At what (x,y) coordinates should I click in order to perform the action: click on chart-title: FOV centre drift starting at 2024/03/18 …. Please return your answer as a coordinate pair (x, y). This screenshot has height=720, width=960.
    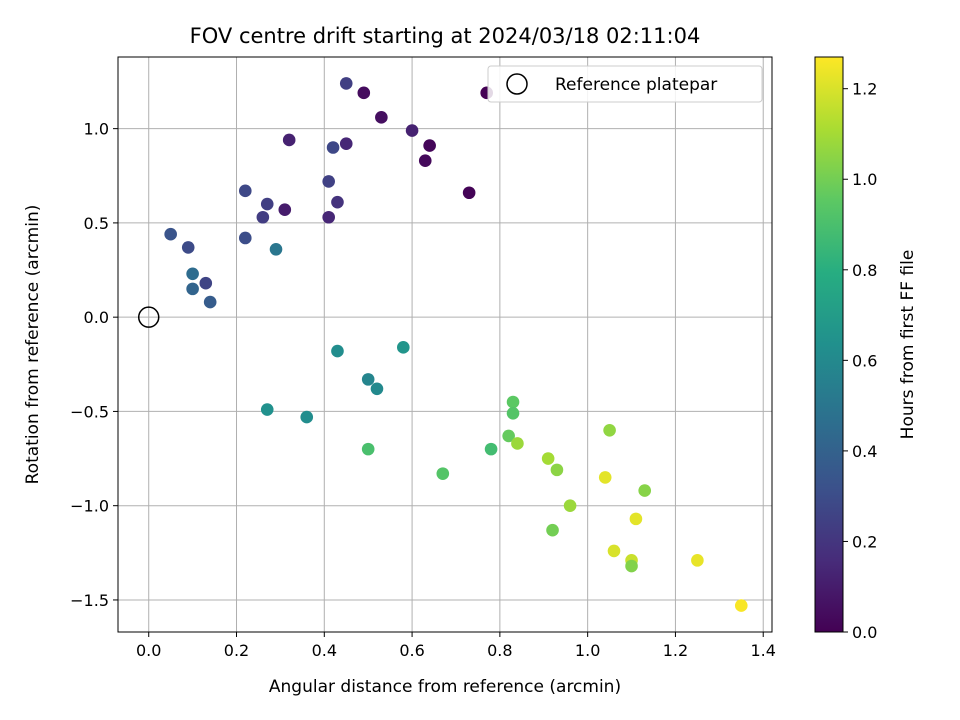
    Looking at the image, I should click on (445, 36).